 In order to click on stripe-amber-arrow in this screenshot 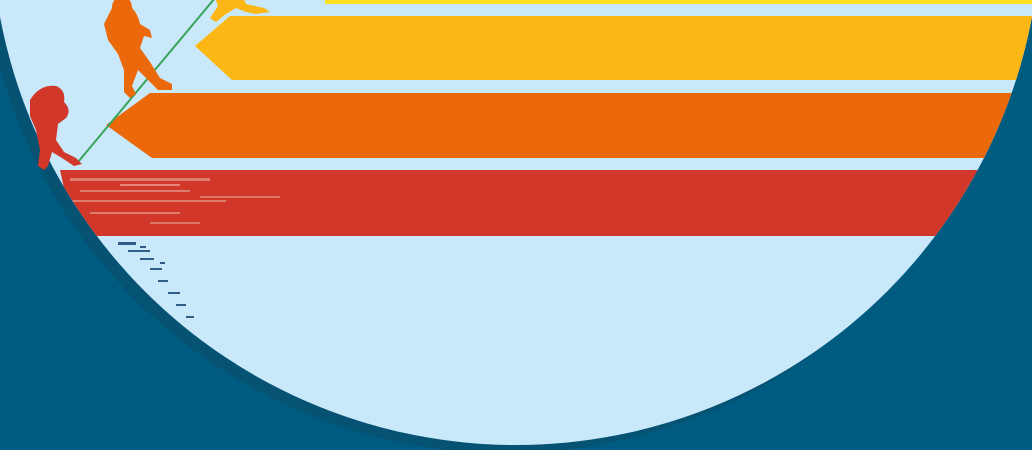, I will do `click(613, 48)`.